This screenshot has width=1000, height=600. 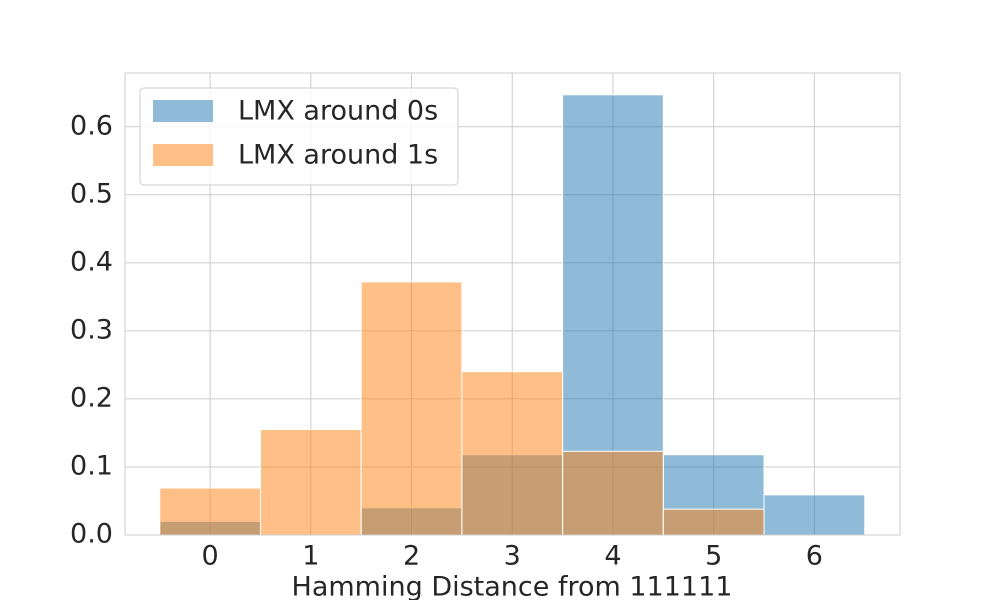 I want to click on y-tick-label: 0.4, so click(x=91, y=261).